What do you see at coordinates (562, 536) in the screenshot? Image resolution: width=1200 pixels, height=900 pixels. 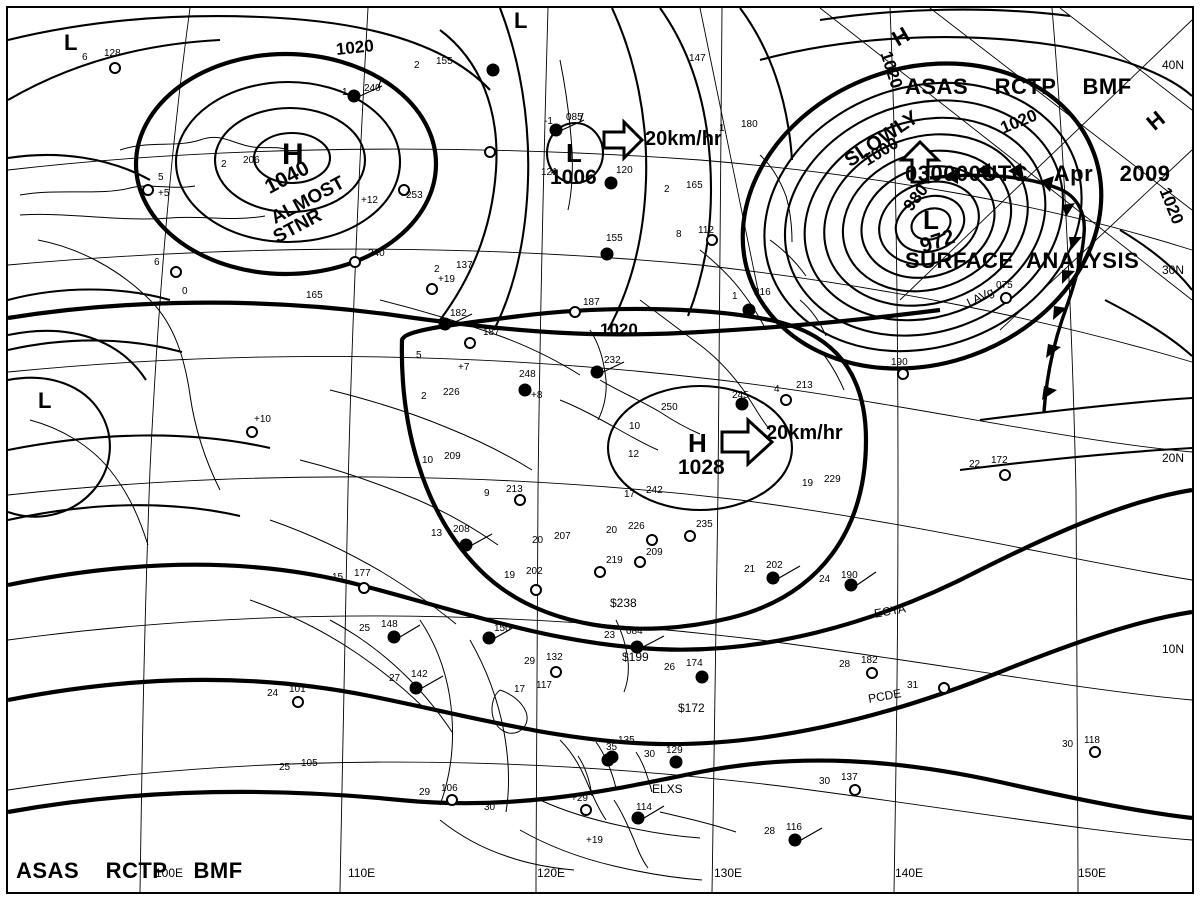 I see `station-value: 207` at bounding box center [562, 536].